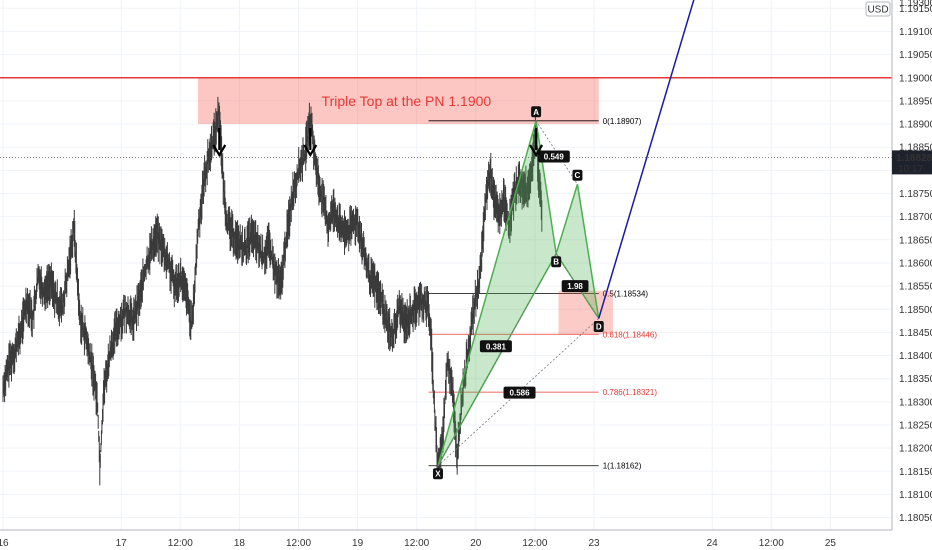  What do you see at coordinates (915, 449) in the screenshot?
I see `price-tick-label: 1.18200` at bounding box center [915, 449].